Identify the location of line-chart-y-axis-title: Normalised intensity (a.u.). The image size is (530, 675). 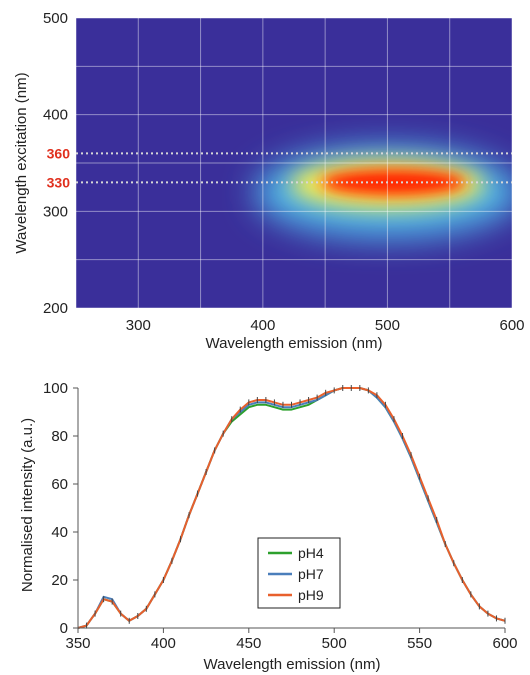
(27, 505).